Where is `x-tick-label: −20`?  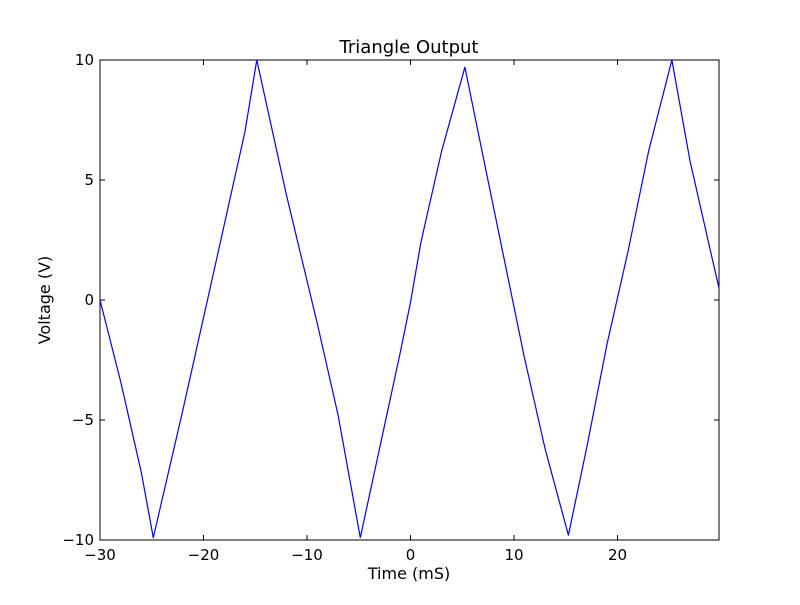 x-tick-label: −20 is located at coordinates (204, 555).